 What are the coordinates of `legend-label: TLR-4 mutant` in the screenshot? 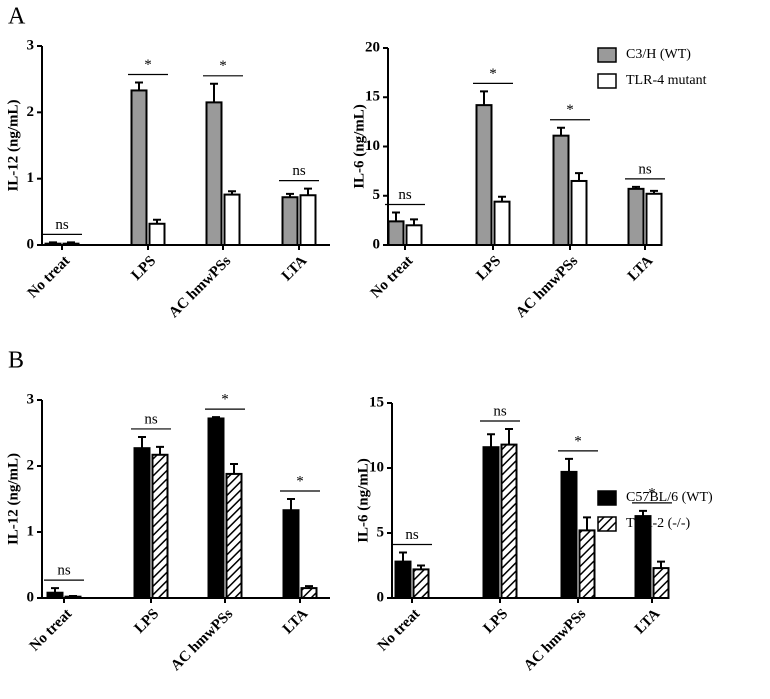 It's located at (666, 80).